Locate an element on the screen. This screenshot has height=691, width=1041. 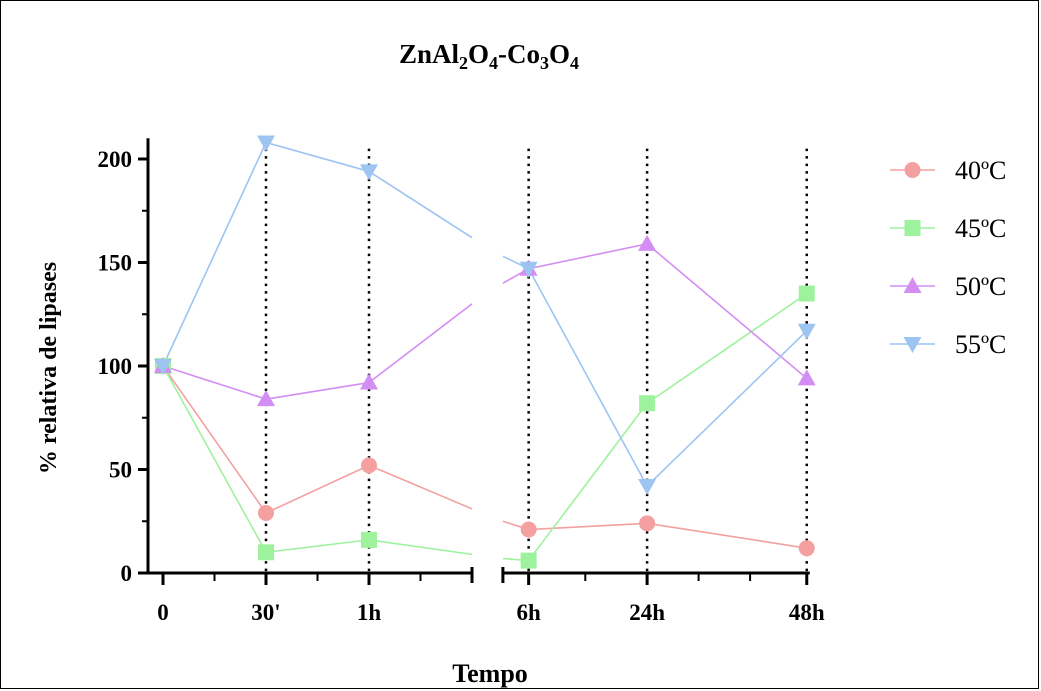
legend-label-2: 50ºC is located at coordinates (980, 286).